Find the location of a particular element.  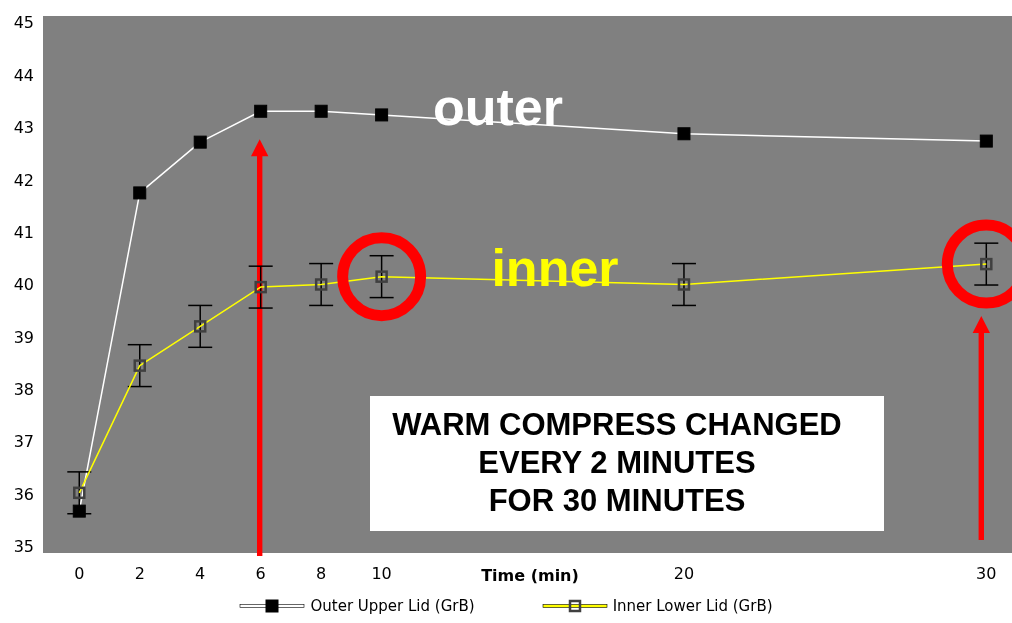

x-tick-label: 4 is located at coordinates (200, 574).